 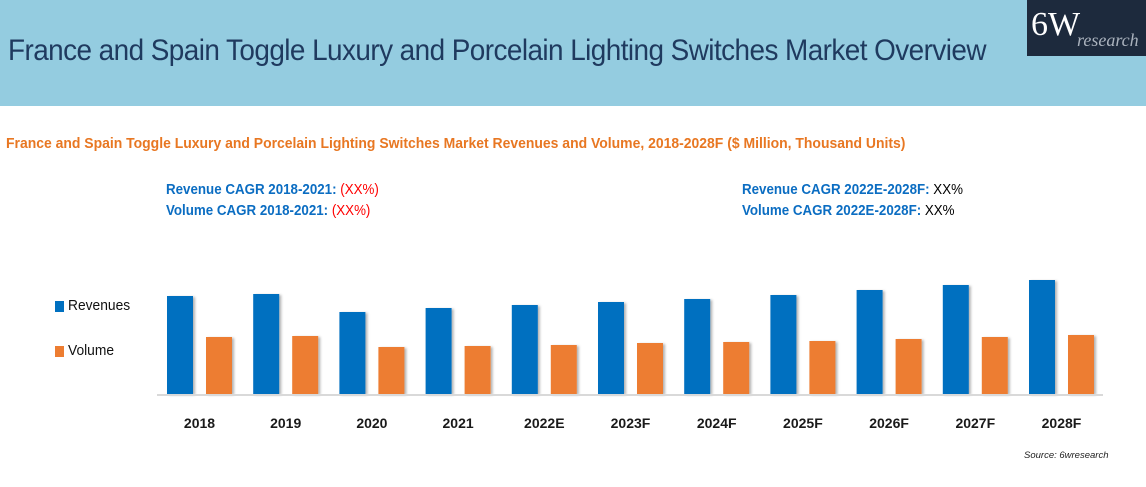 I want to click on x-tick-label: 2020, so click(x=371, y=423).